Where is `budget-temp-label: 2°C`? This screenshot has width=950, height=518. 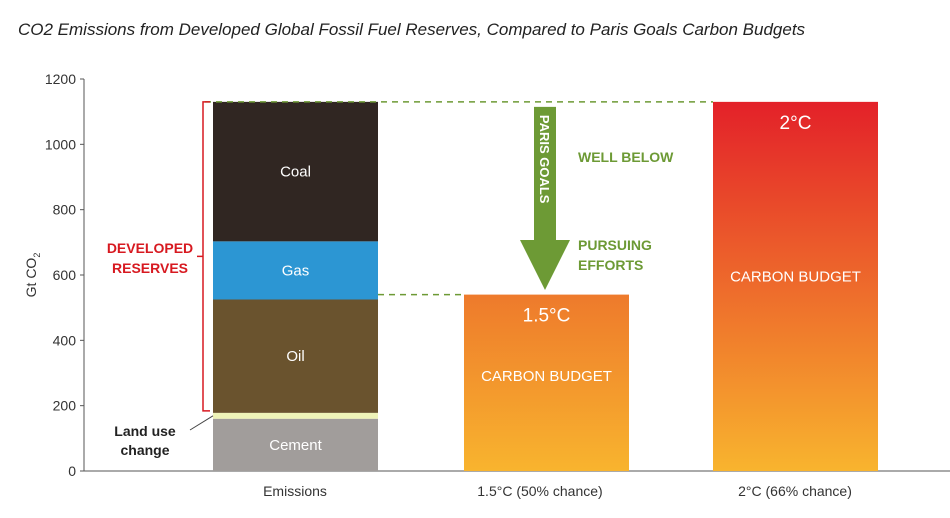 budget-temp-label: 2°C is located at coordinates (796, 123).